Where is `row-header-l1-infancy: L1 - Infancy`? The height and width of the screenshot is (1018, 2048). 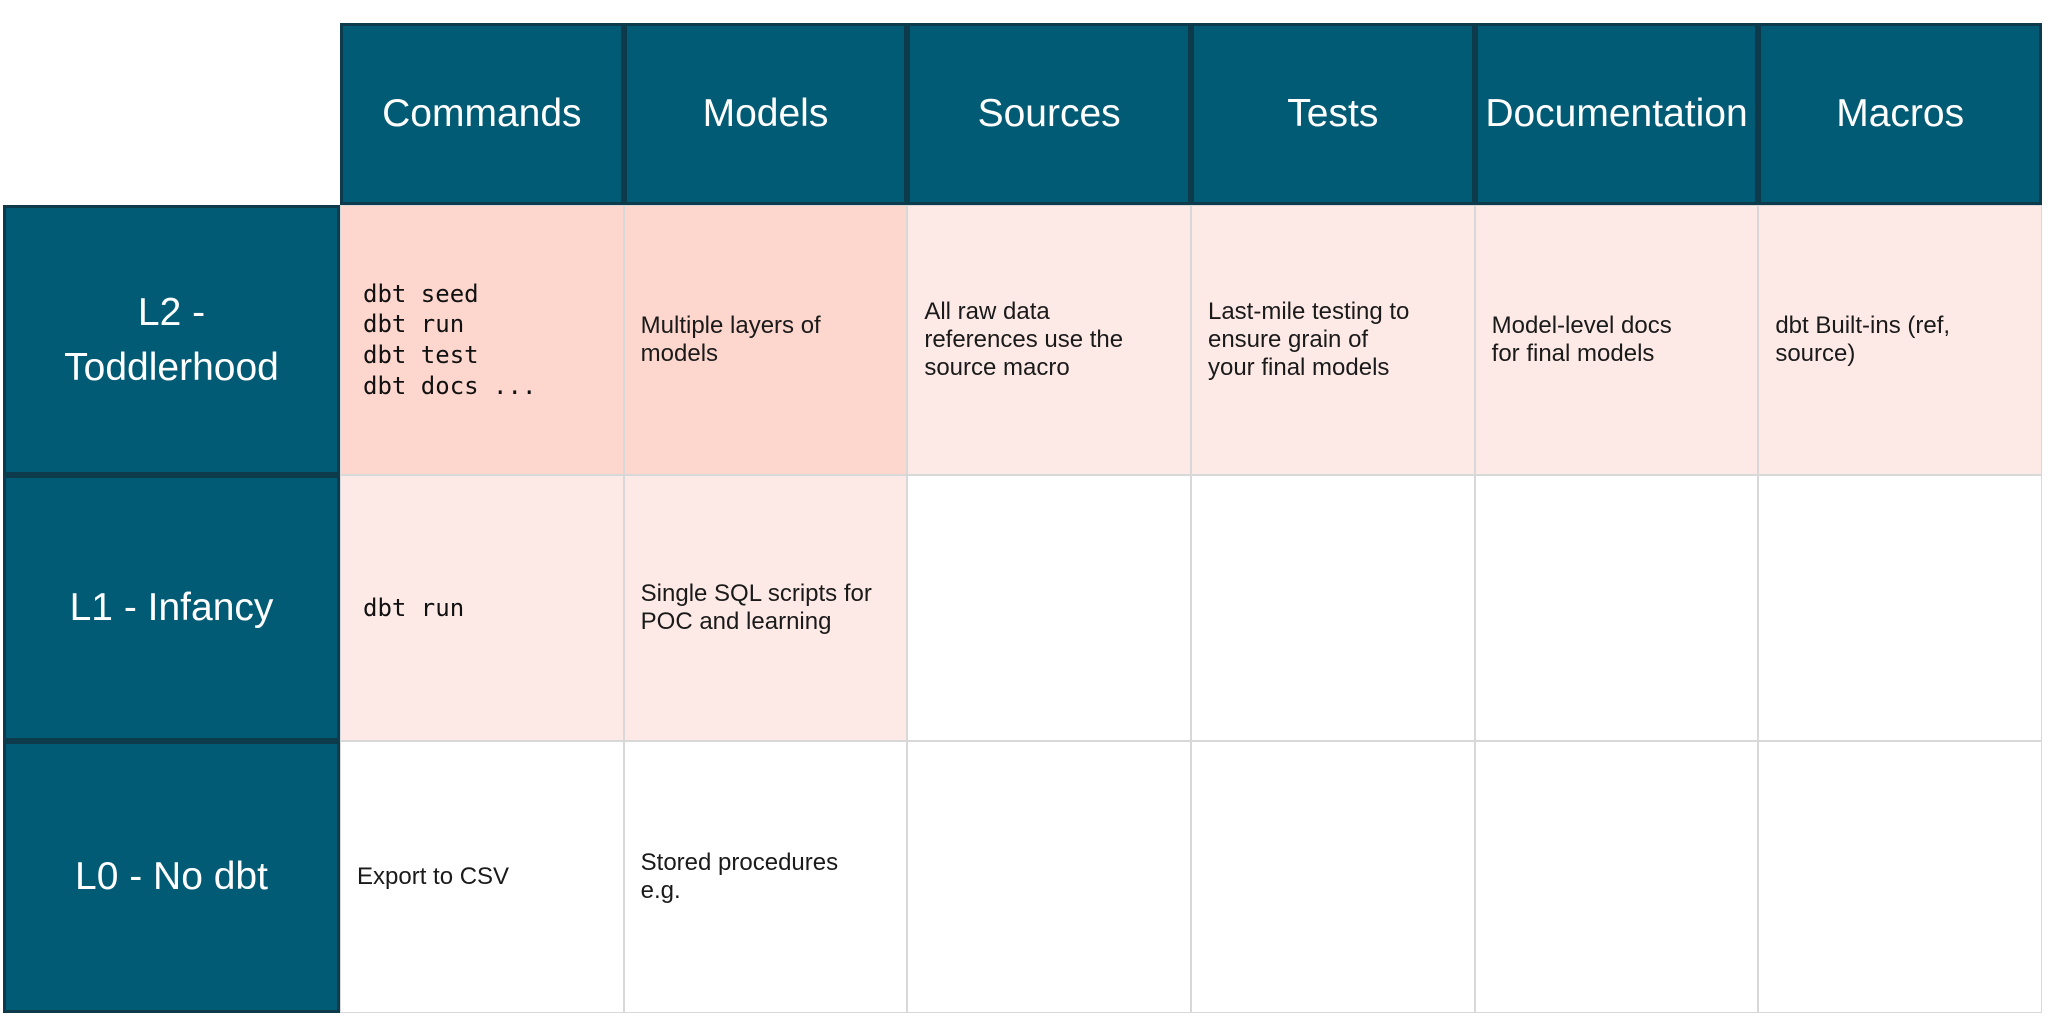
row-header-l1-infancy: L1 - Infancy is located at coordinates (171, 608).